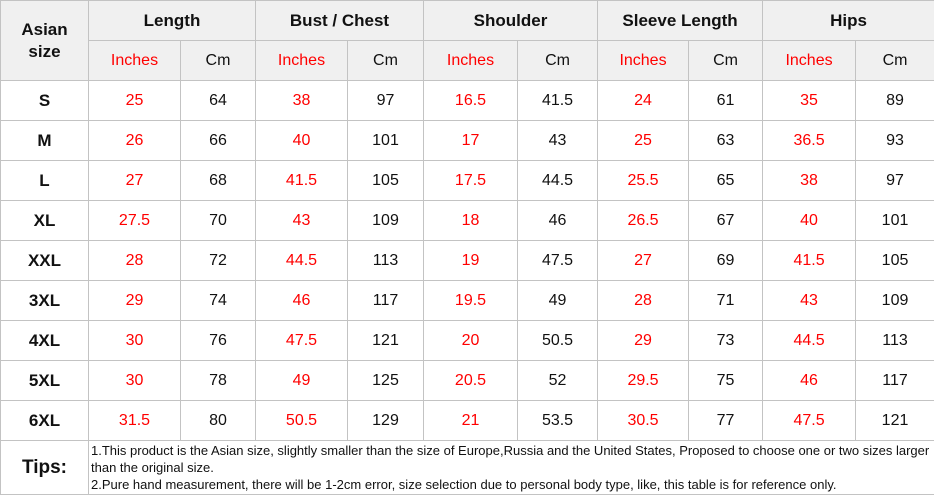 Image resolution: width=934 pixels, height=495 pixels. I want to click on cell-s-length-inches: 25, so click(135, 101).